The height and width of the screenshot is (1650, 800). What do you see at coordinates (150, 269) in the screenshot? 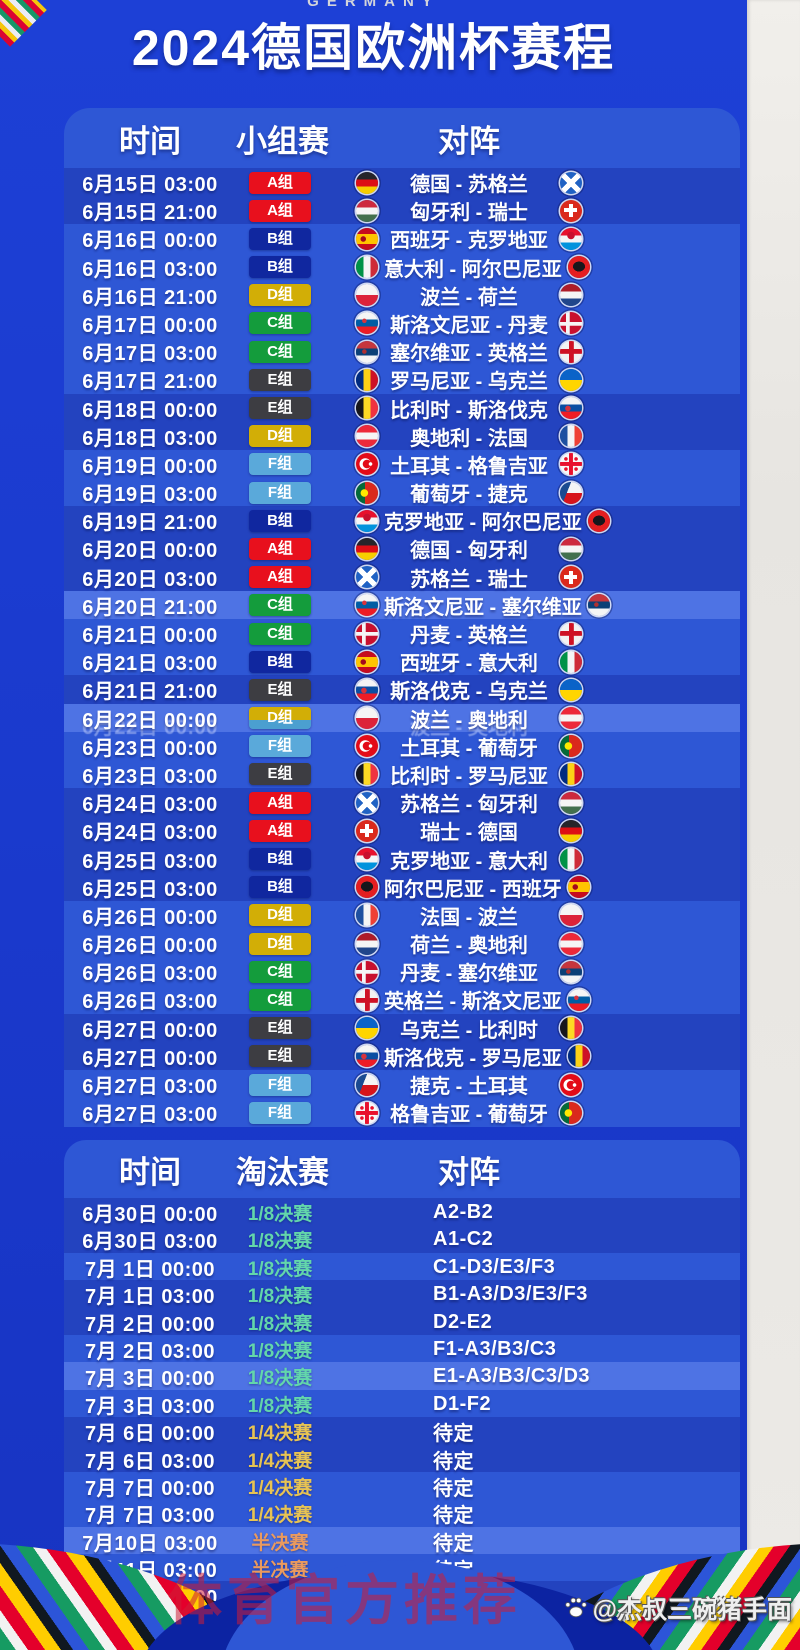
I see `match-time: 6月16日 03:00` at bounding box center [150, 269].